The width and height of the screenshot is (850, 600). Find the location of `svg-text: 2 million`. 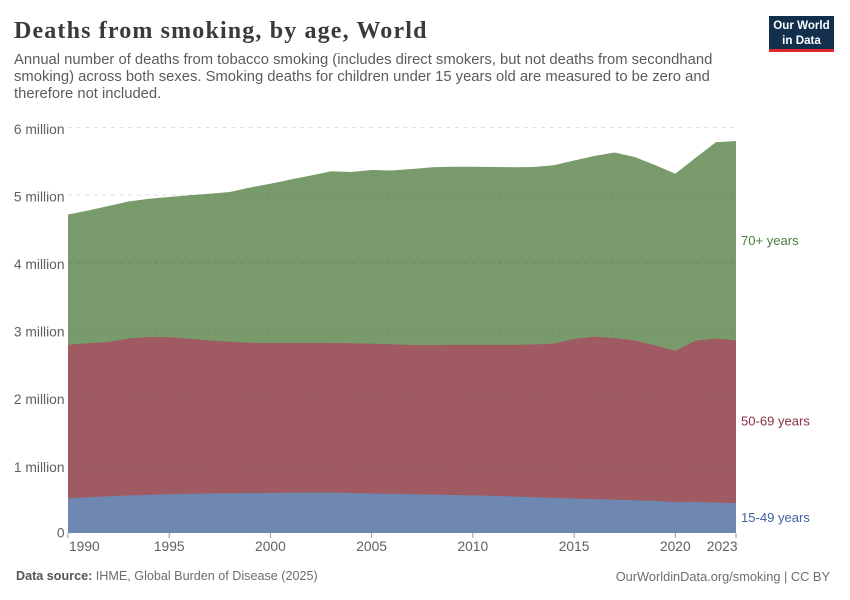

svg-text: 2 million is located at coordinates (39, 399).